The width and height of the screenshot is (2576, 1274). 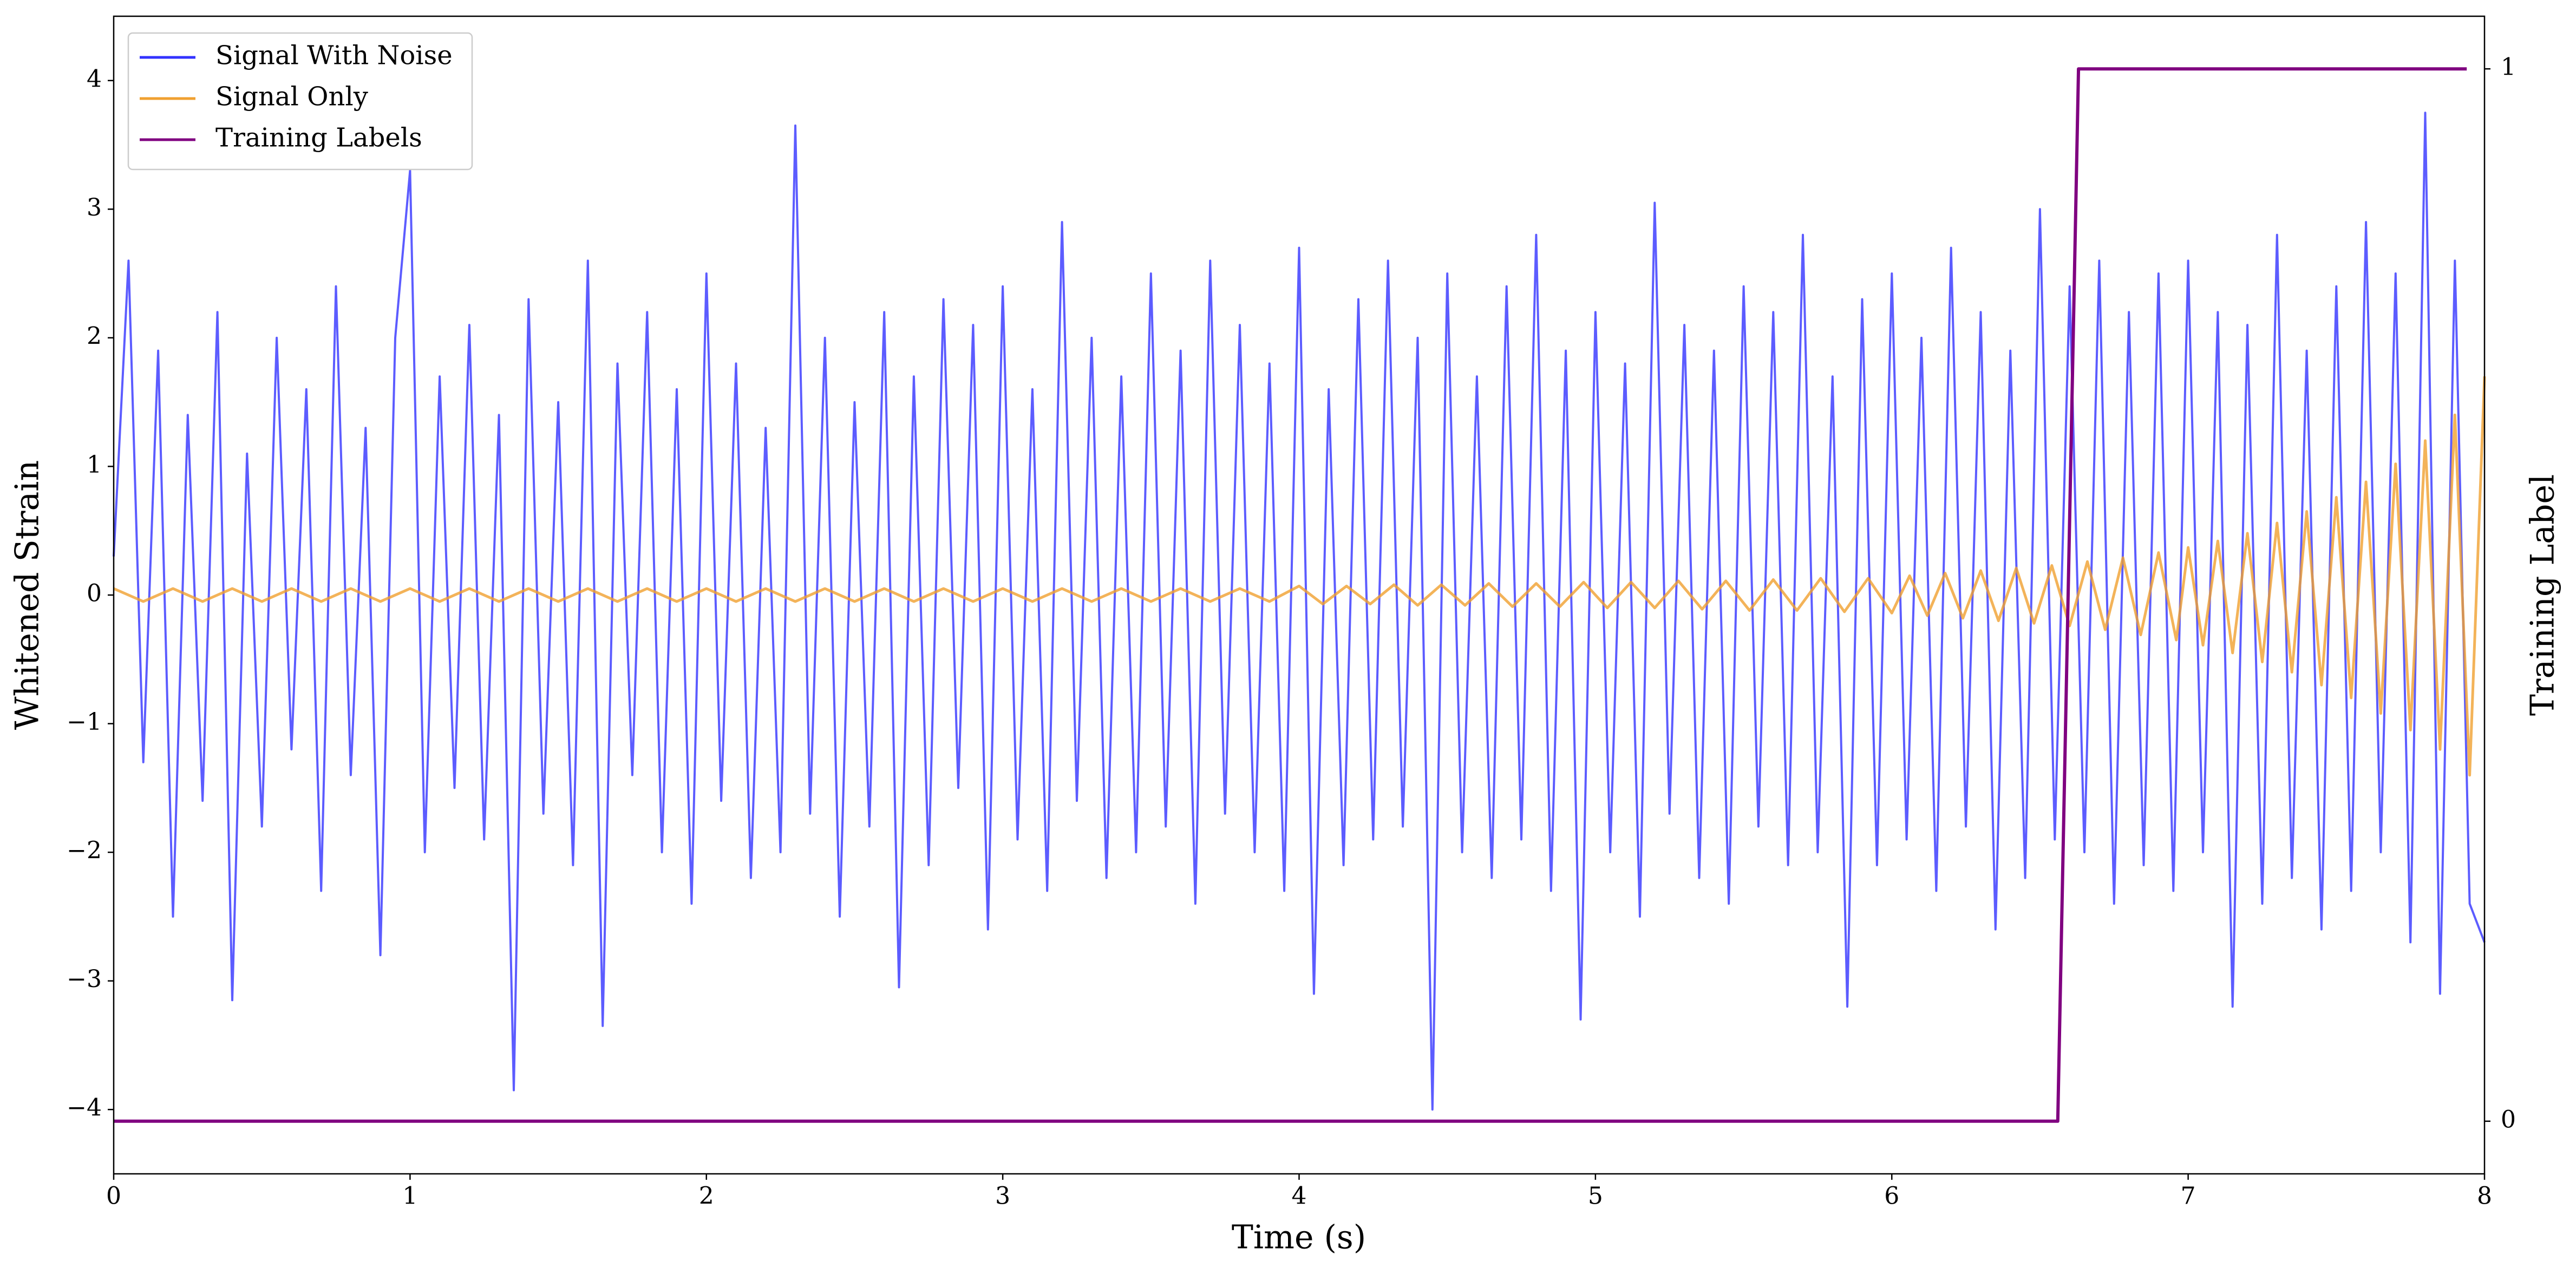 What do you see at coordinates (1300, 1196) in the screenshot?
I see `x-tick-label: 4` at bounding box center [1300, 1196].